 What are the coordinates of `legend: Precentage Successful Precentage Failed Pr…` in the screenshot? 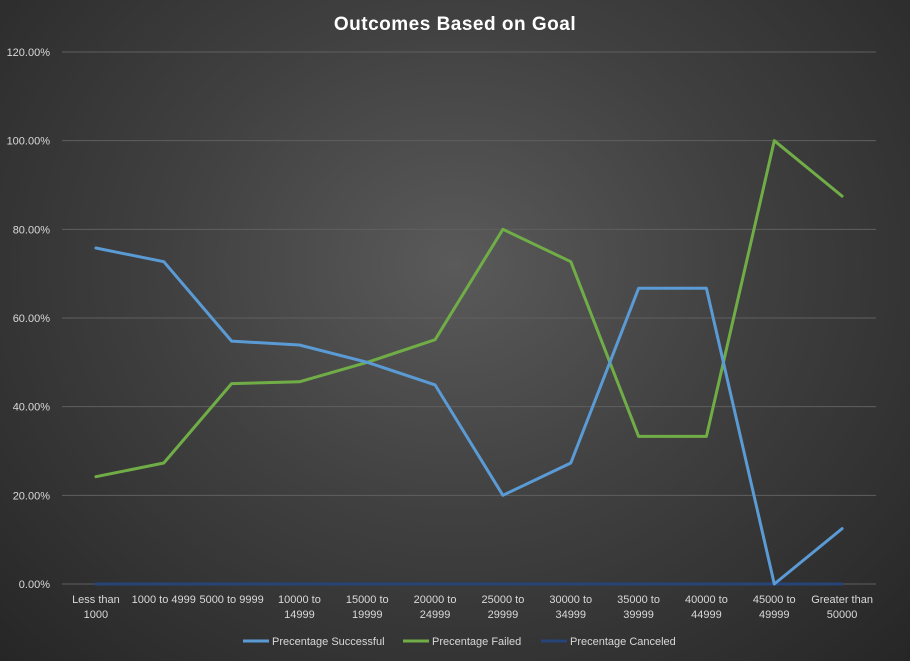 It's located at (459, 642).